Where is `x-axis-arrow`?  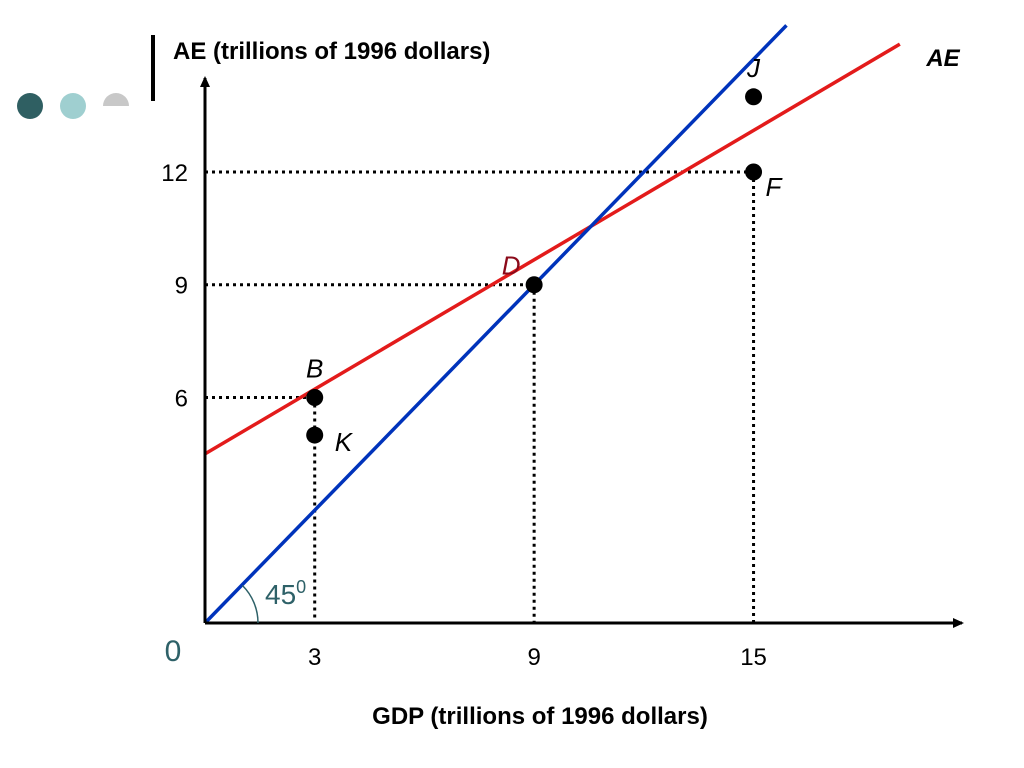
x-axis-arrow is located at coordinates (958, 623).